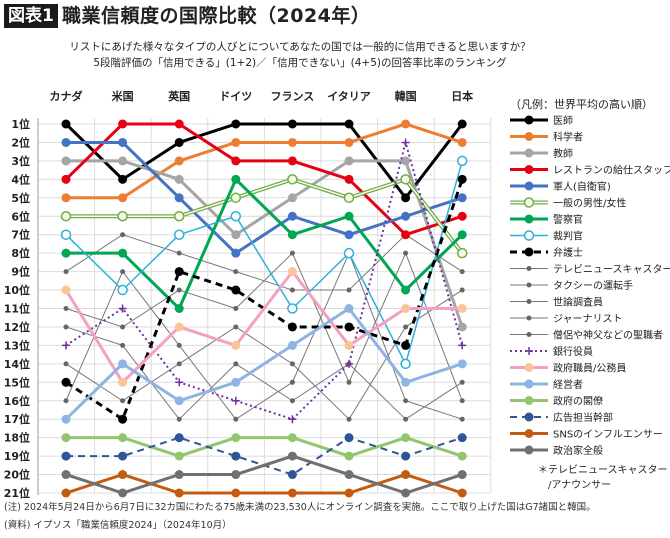 Image resolution: width=670 pixels, height=538 pixels. I want to click on y-tick-label: 15位, so click(17, 382).